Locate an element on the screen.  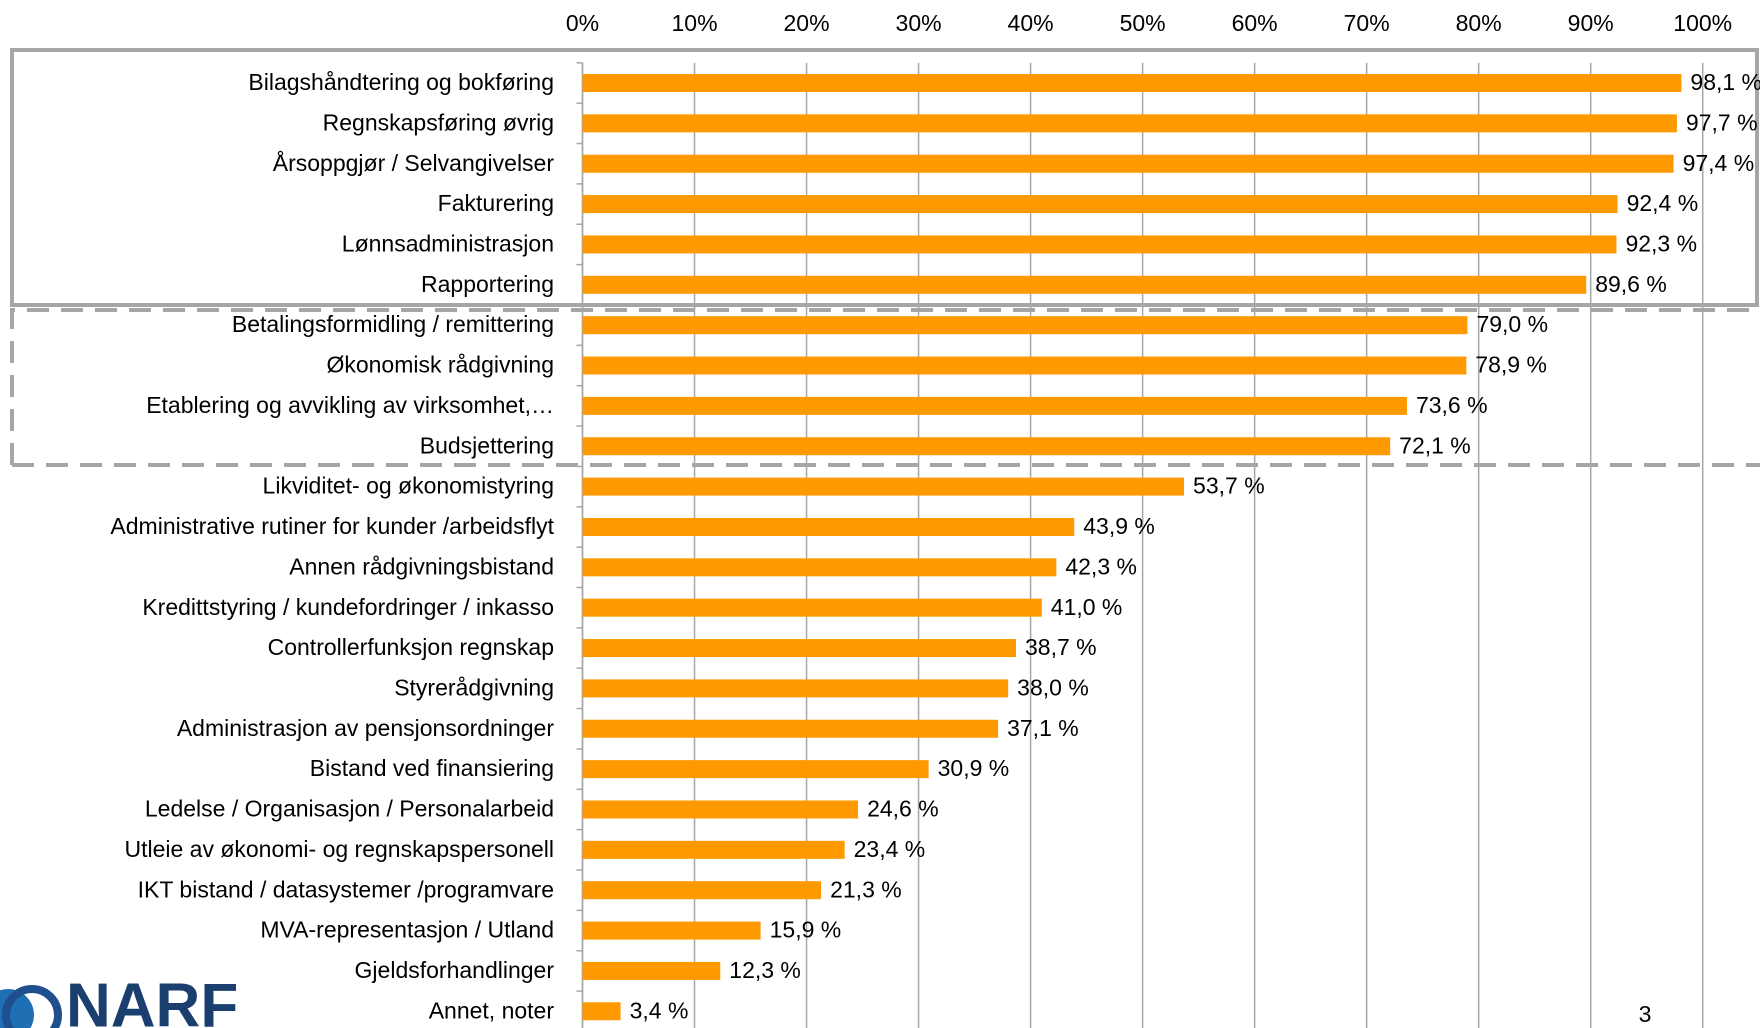
category-label: IKT bistand / datasystemer /programvare is located at coordinates (346, 889).